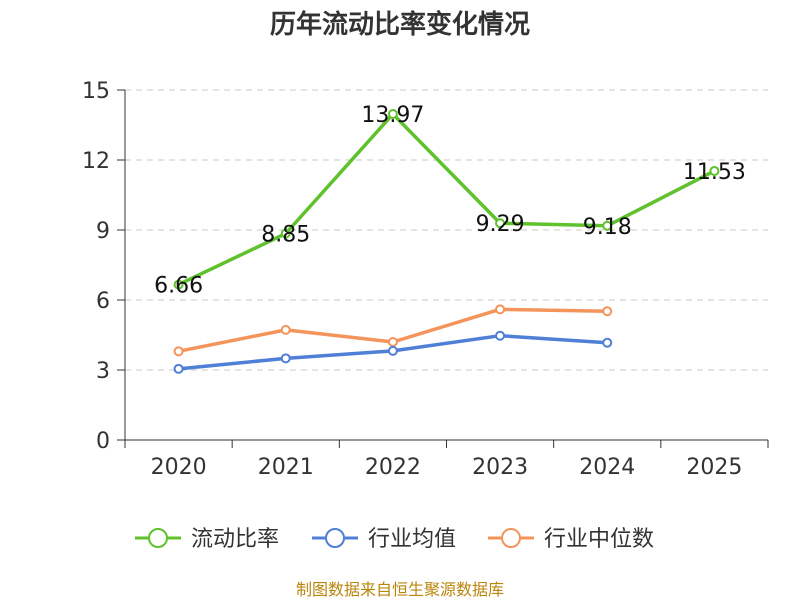 The image size is (800, 600). I want to click on chart-title: 历年流动比率变化情况, so click(400, 24).